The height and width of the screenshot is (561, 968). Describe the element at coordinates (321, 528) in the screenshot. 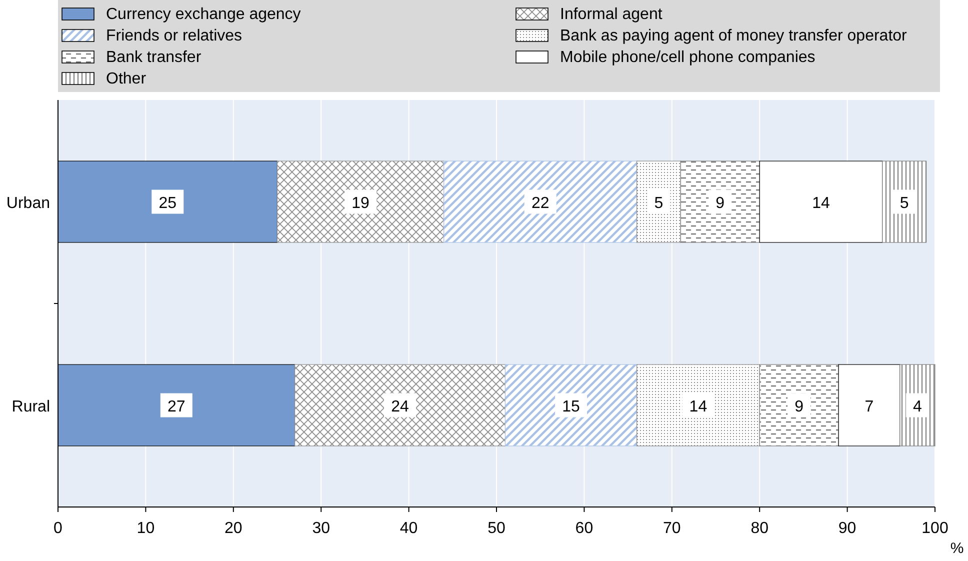

I see `x-tick-label: 30` at that location.